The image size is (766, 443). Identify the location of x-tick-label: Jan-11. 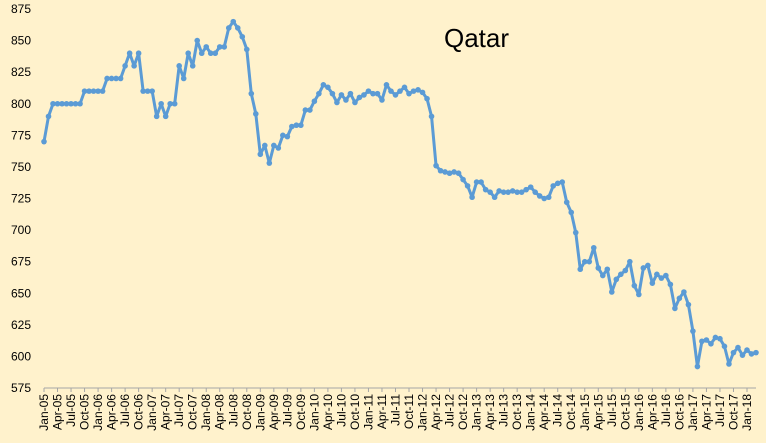
(368, 412).